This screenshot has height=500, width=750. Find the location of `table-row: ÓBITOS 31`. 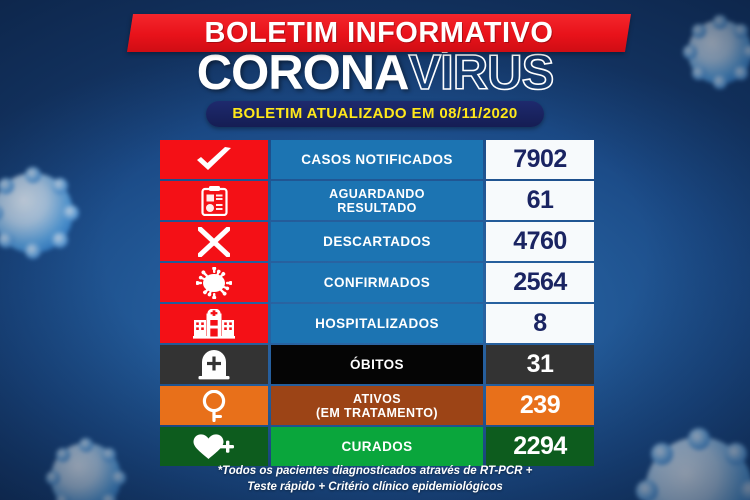

table-row: ÓBITOS 31 is located at coordinates (377, 364).